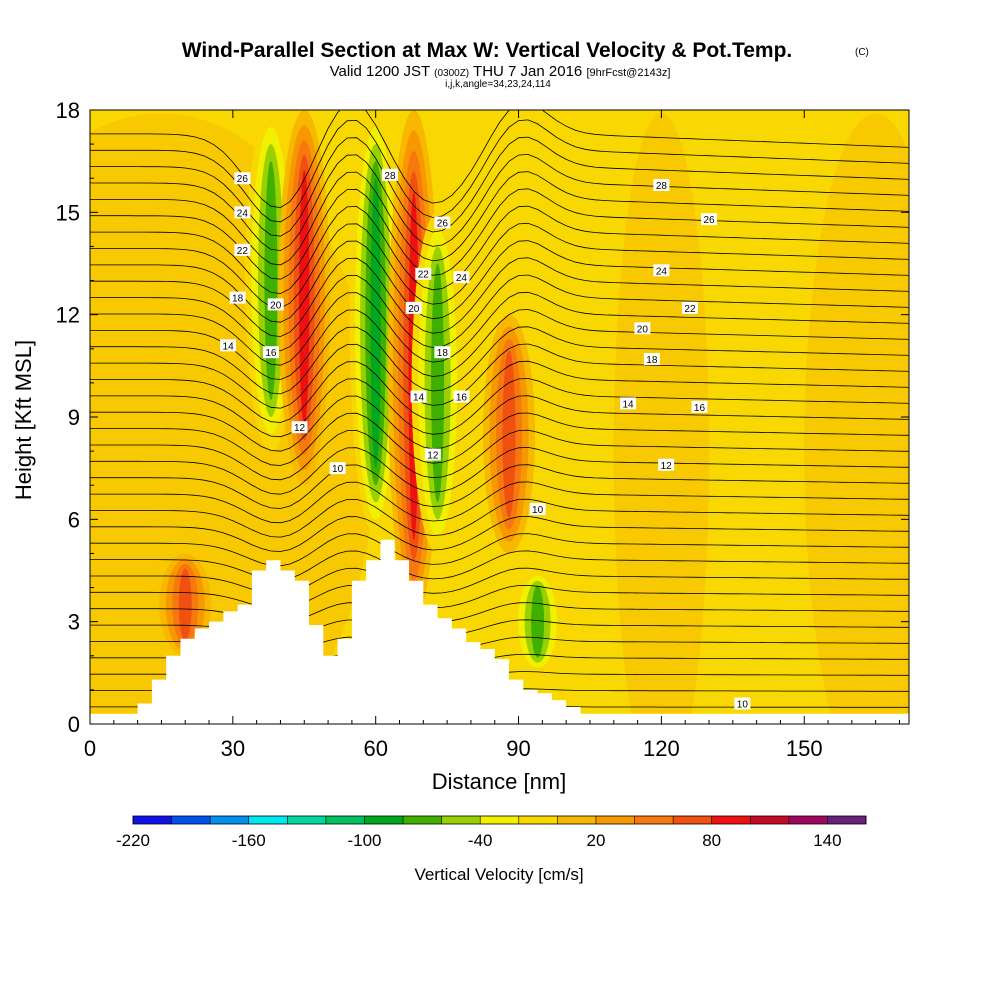 The image size is (1000, 1000). I want to click on contour-label: 14, so click(228, 345).